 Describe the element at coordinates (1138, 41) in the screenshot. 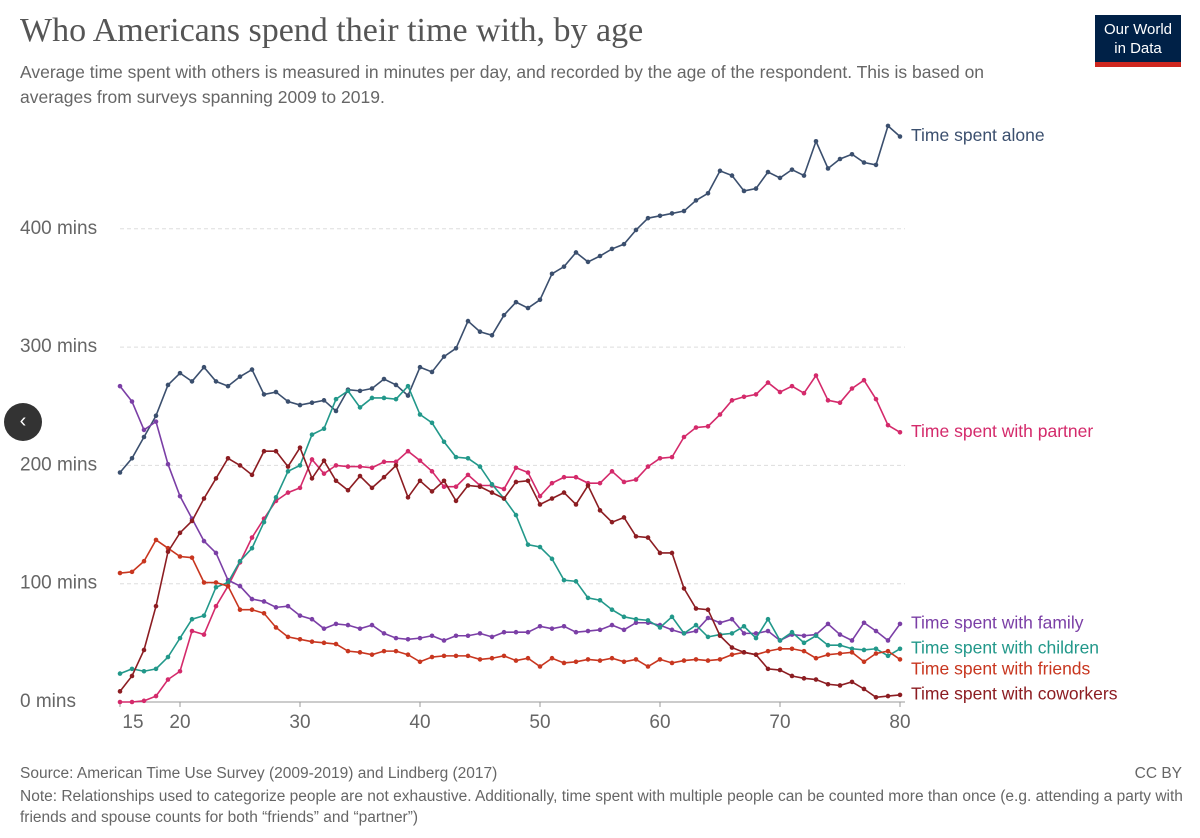

I see `logo: Our World in Data` at that location.